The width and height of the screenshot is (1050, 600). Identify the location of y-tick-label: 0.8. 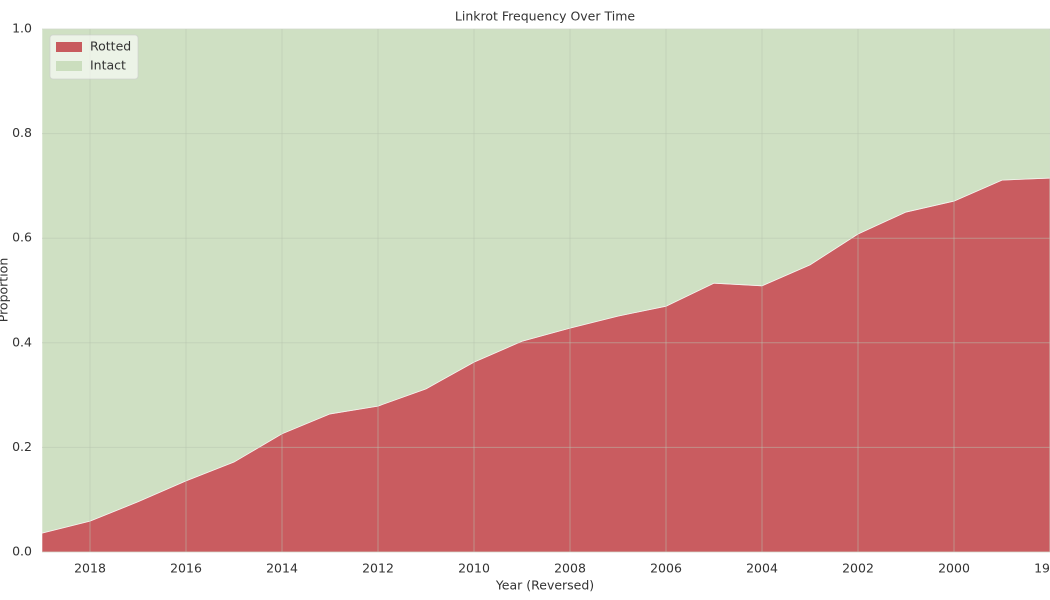
(22, 132).